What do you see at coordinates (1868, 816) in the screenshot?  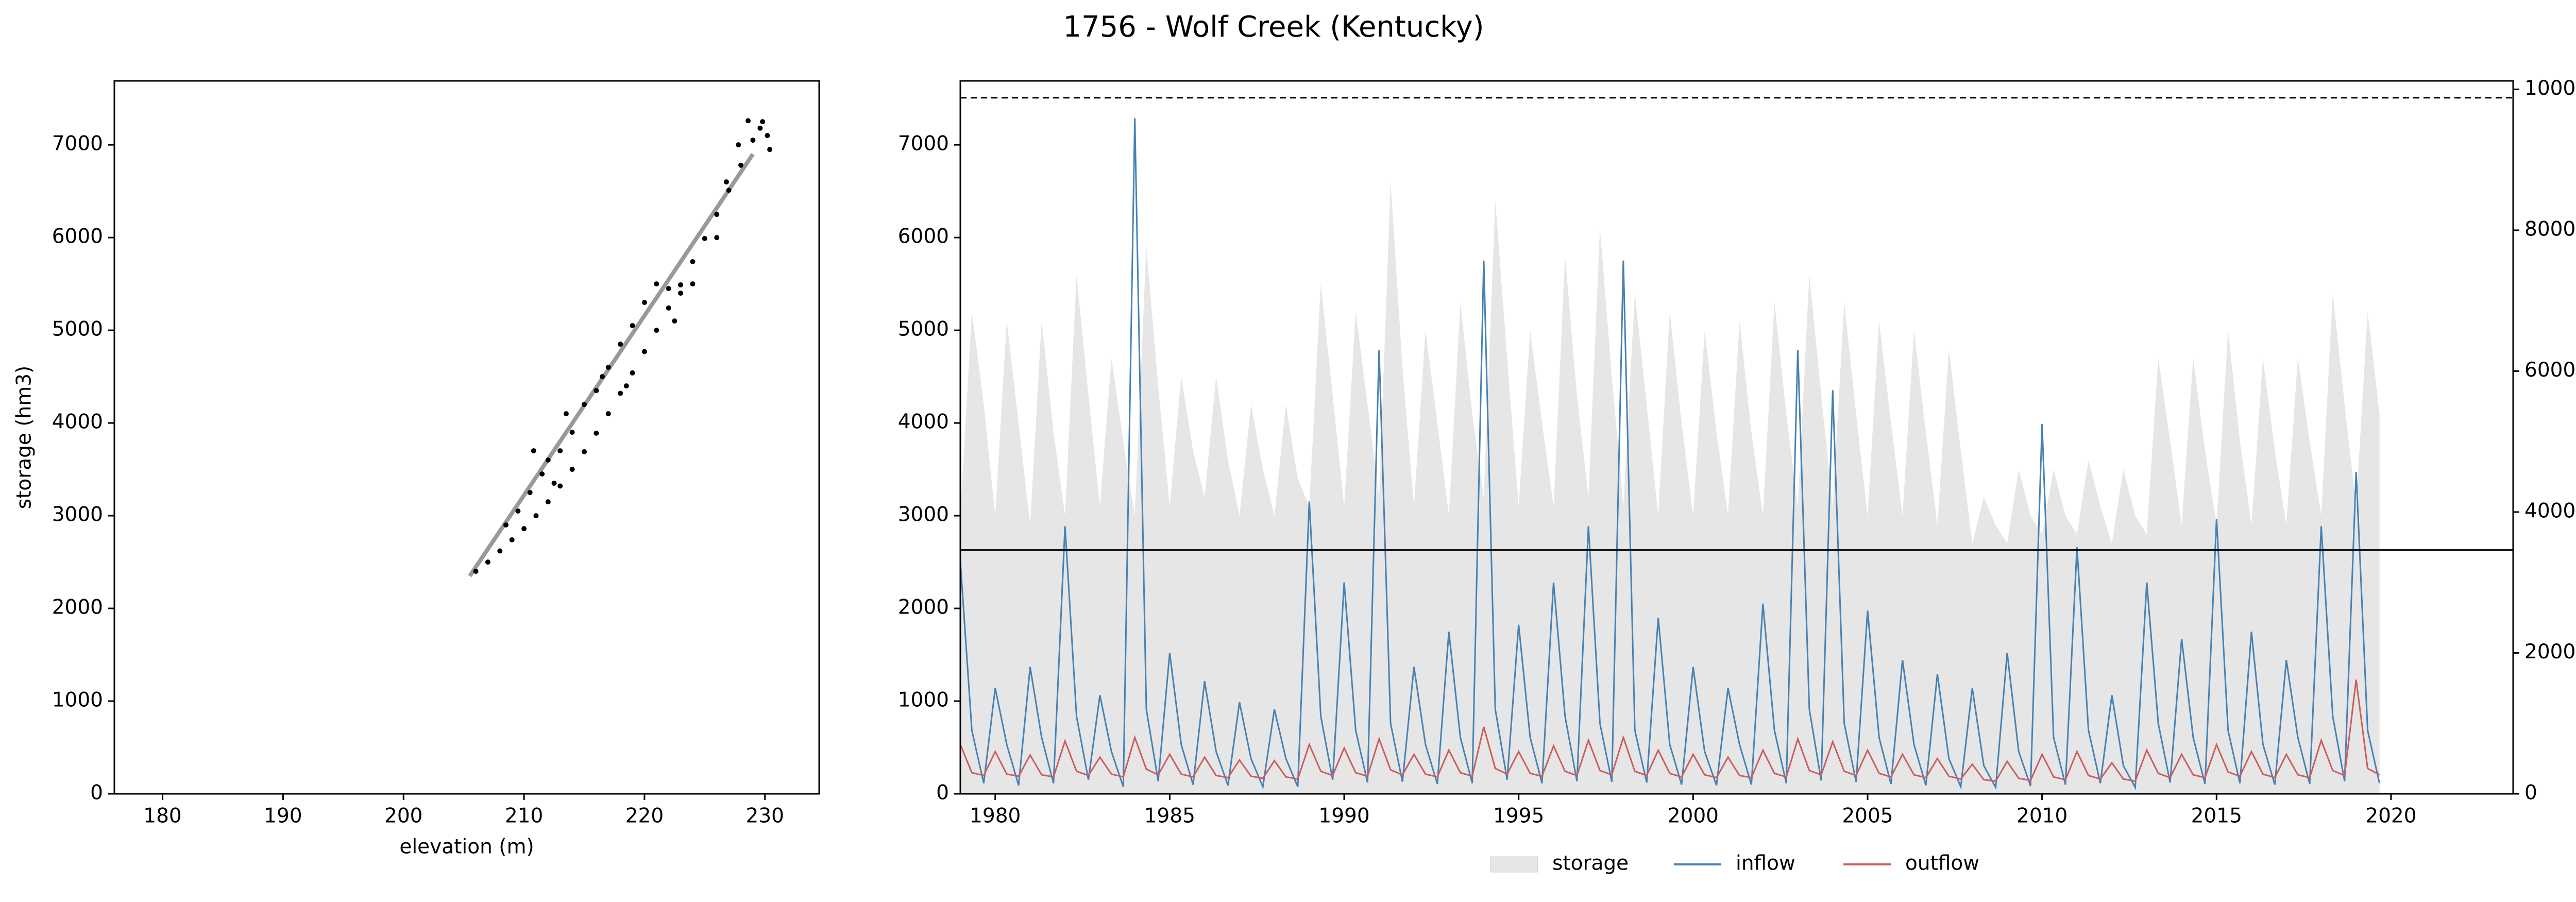 I see `x-tick-label: 2005` at bounding box center [1868, 816].